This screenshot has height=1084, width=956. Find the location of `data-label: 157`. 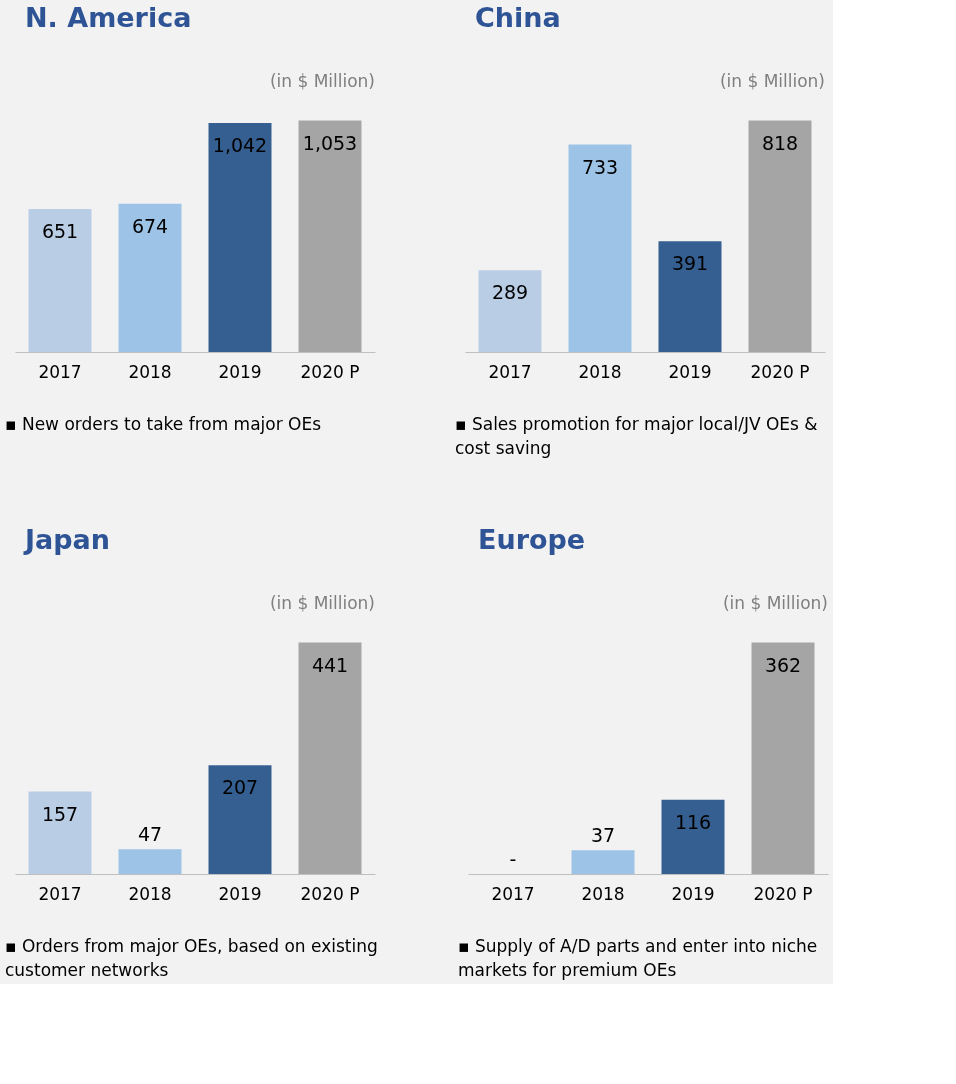

data-label: 157 is located at coordinates (60, 813).